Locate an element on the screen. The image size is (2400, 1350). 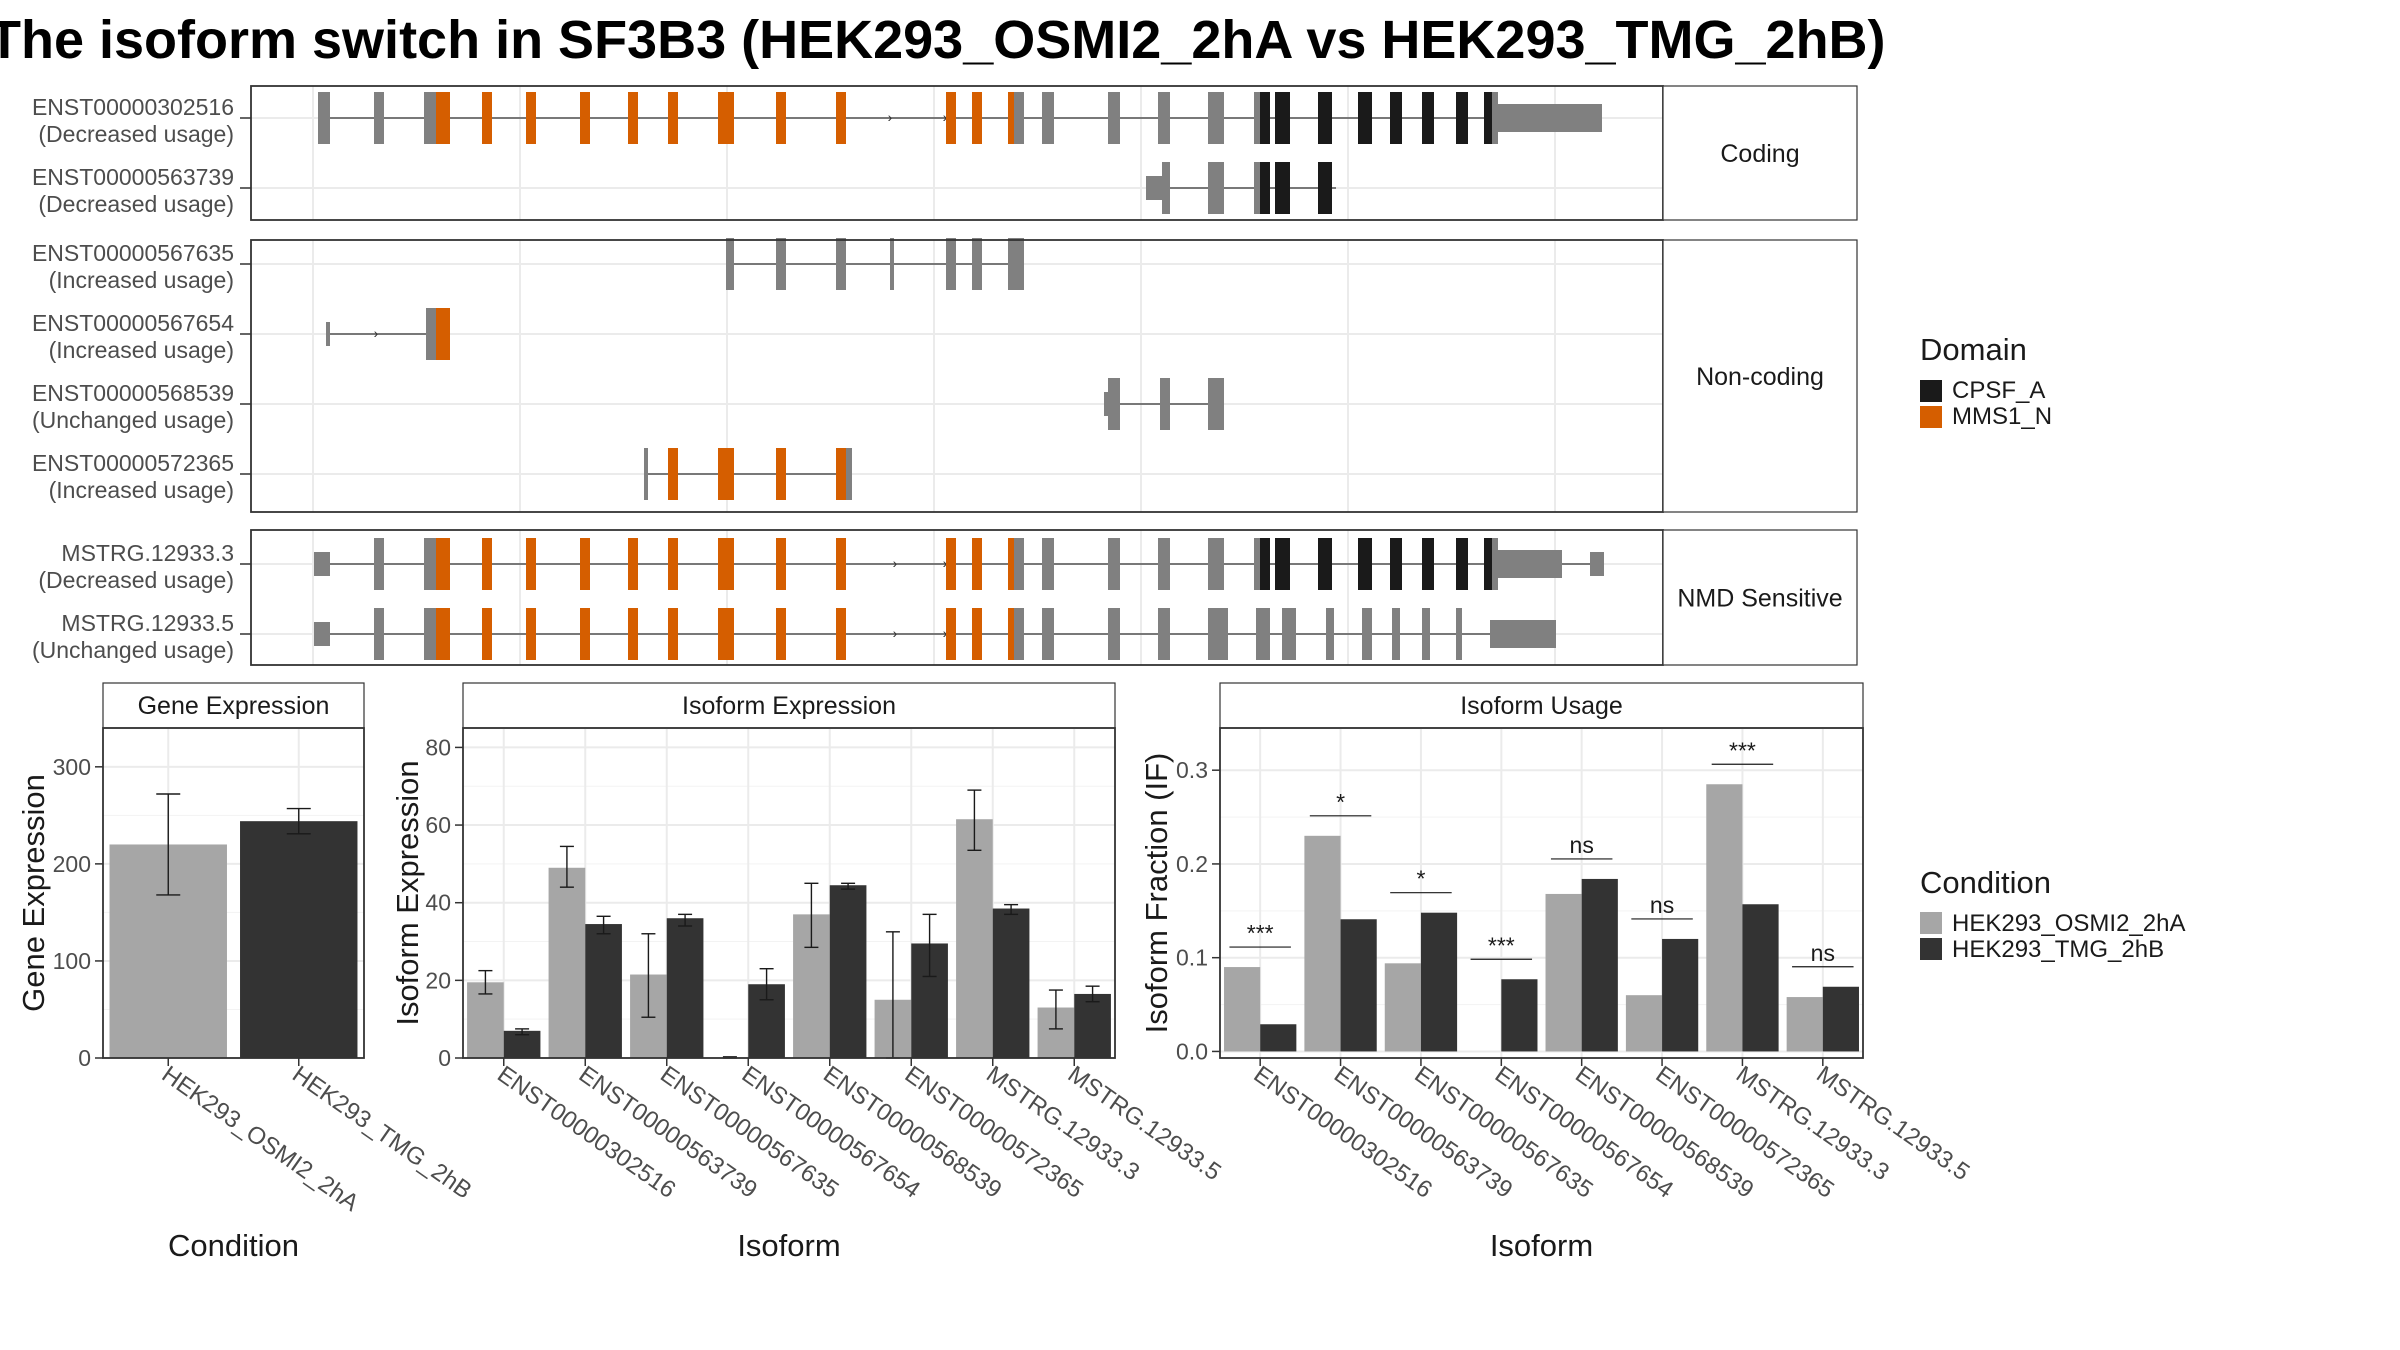
transcript-id-label: ENST00000567654 is located at coordinates (133, 323).